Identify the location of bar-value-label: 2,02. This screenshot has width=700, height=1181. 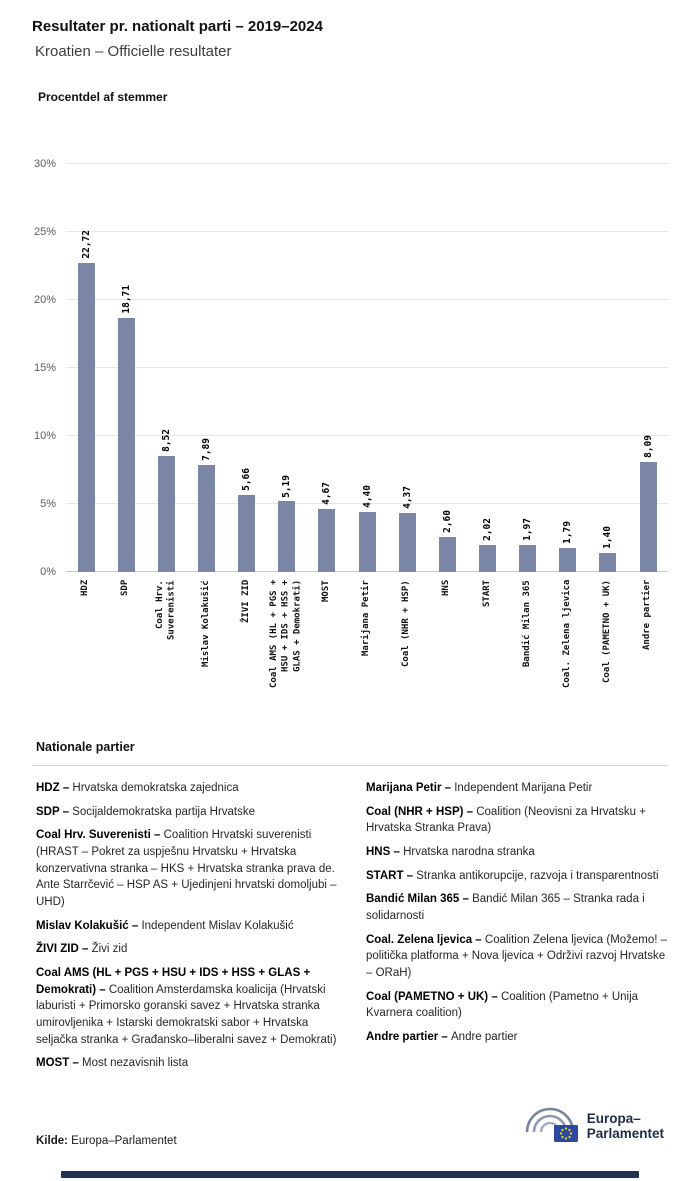
(487, 529).